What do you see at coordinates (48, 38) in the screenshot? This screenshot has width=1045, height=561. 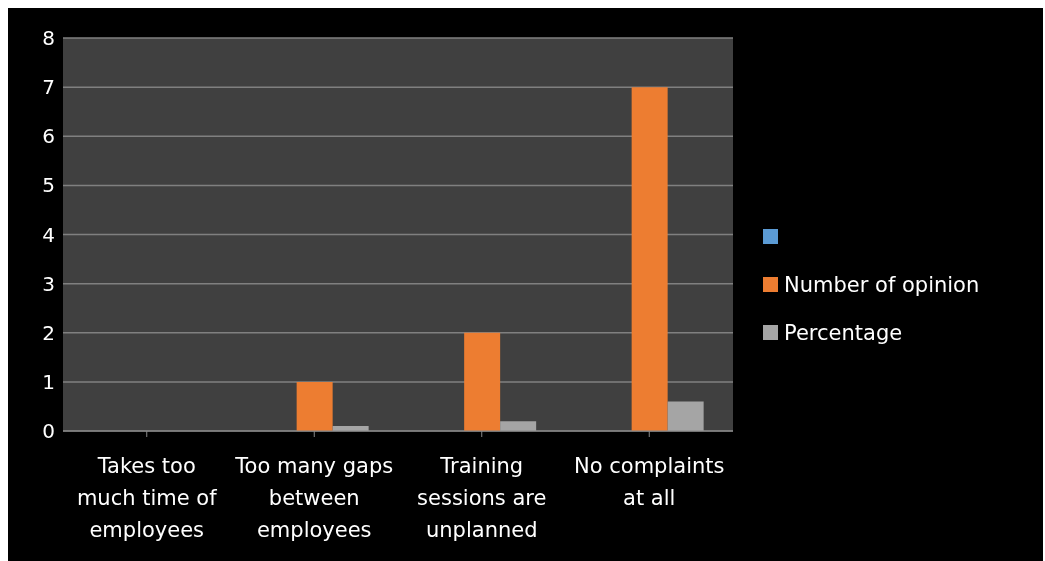 I see `y-tick-label: 8` at bounding box center [48, 38].